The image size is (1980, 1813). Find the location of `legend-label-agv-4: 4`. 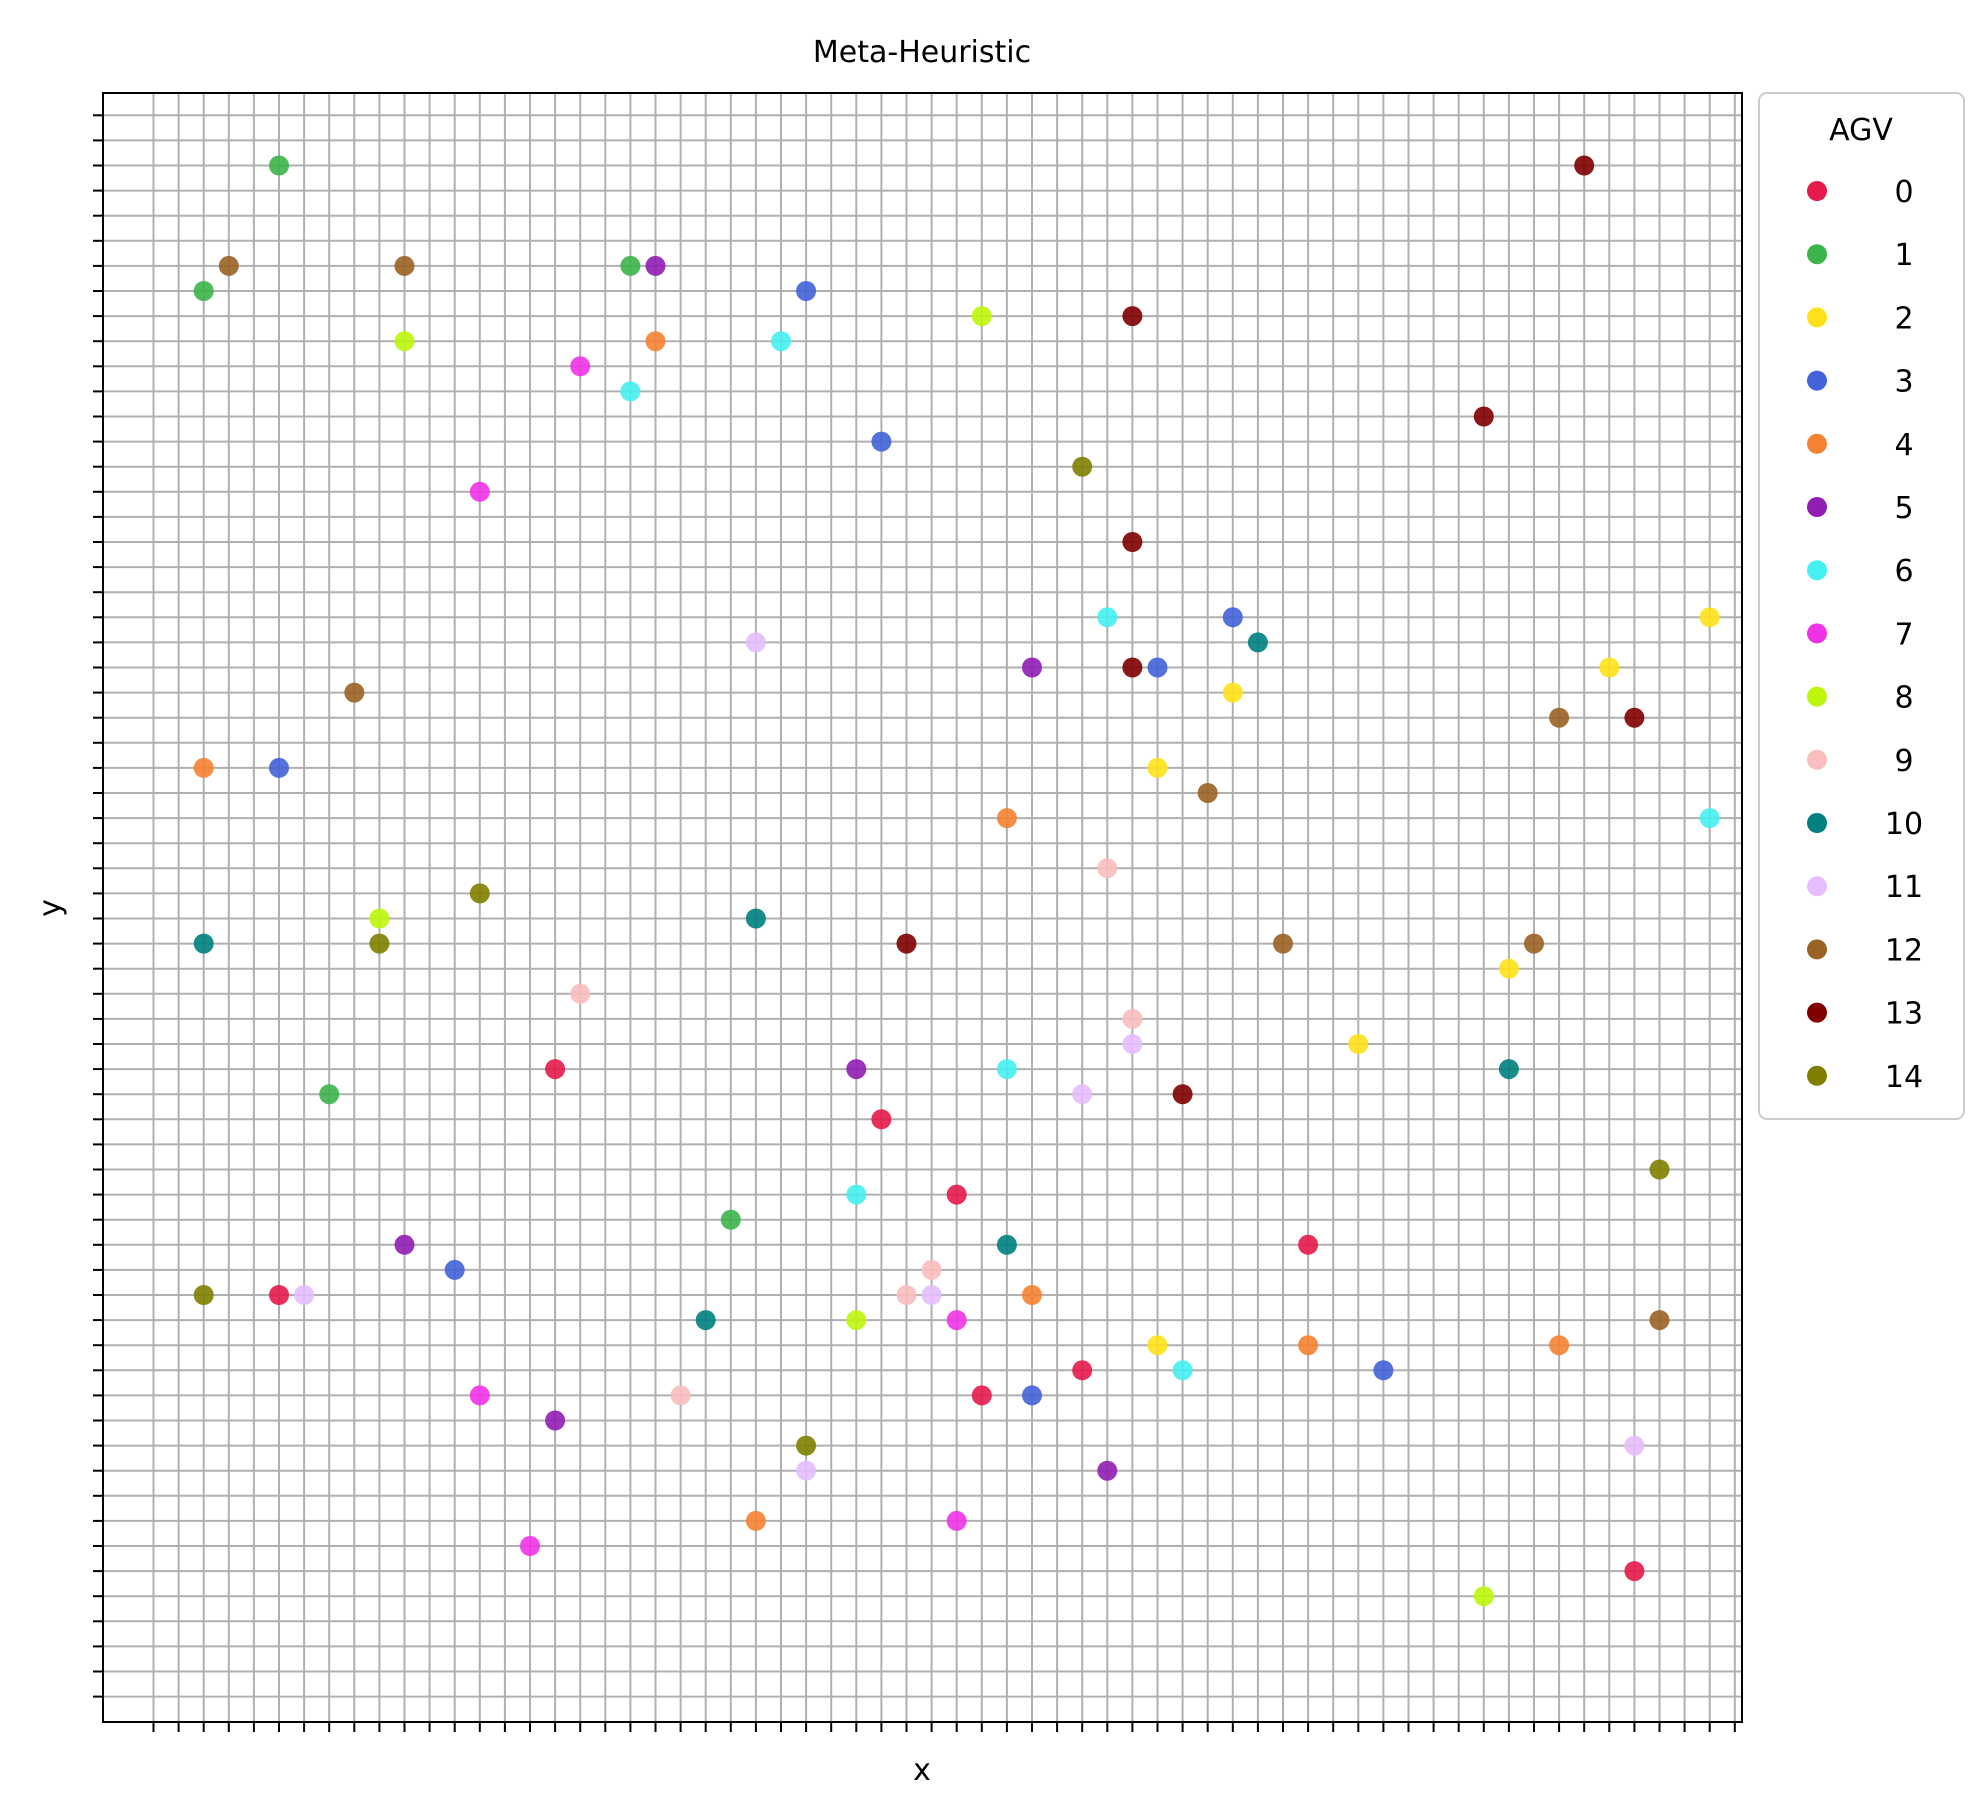

legend-label-agv-4: 4 is located at coordinates (1903, 445).